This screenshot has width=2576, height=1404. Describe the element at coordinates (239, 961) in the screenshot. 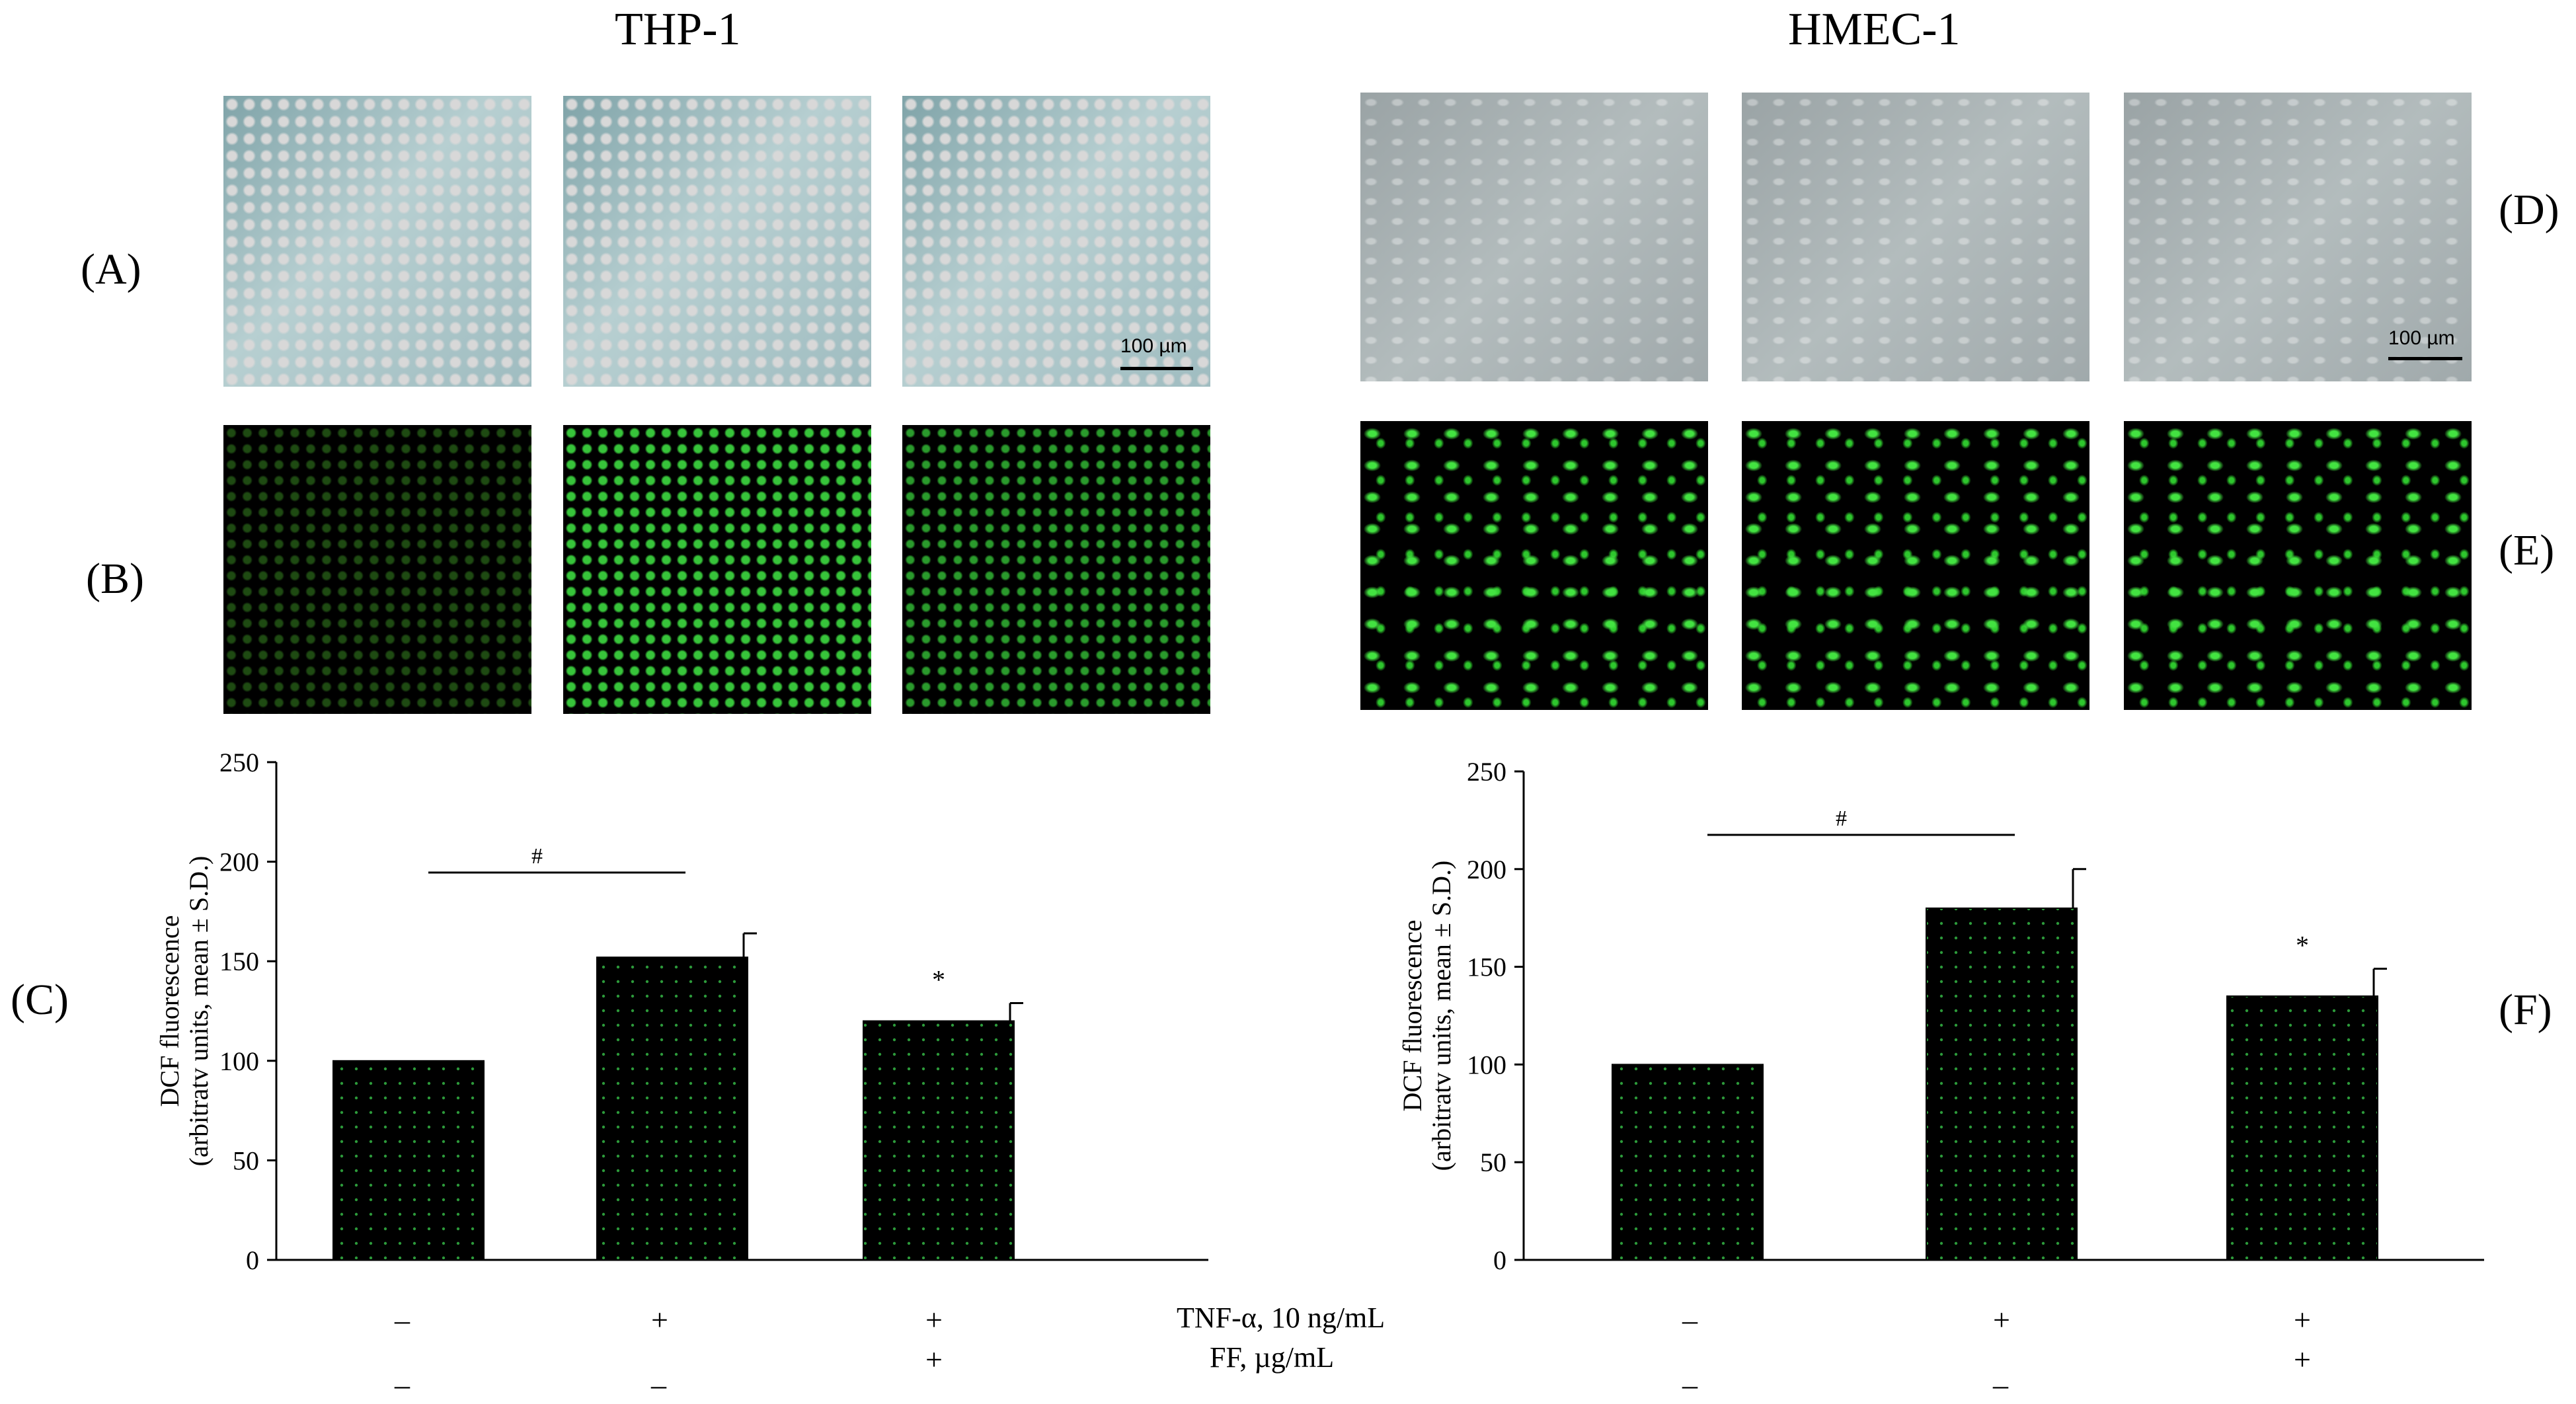

I see `y-tick-label-c-3: 150` at that location.